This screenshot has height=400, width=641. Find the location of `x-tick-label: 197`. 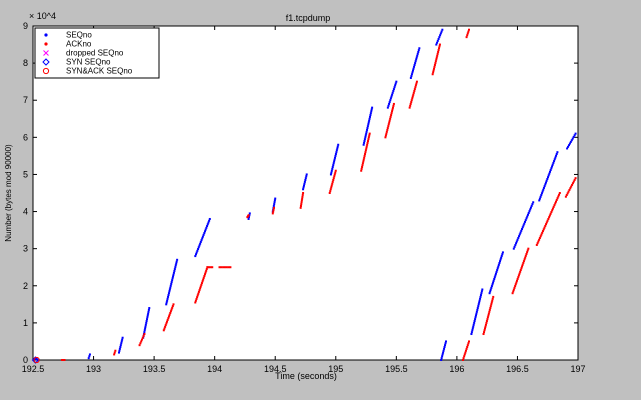

x-tick-label: 197 is located at coordinates (577, 369).